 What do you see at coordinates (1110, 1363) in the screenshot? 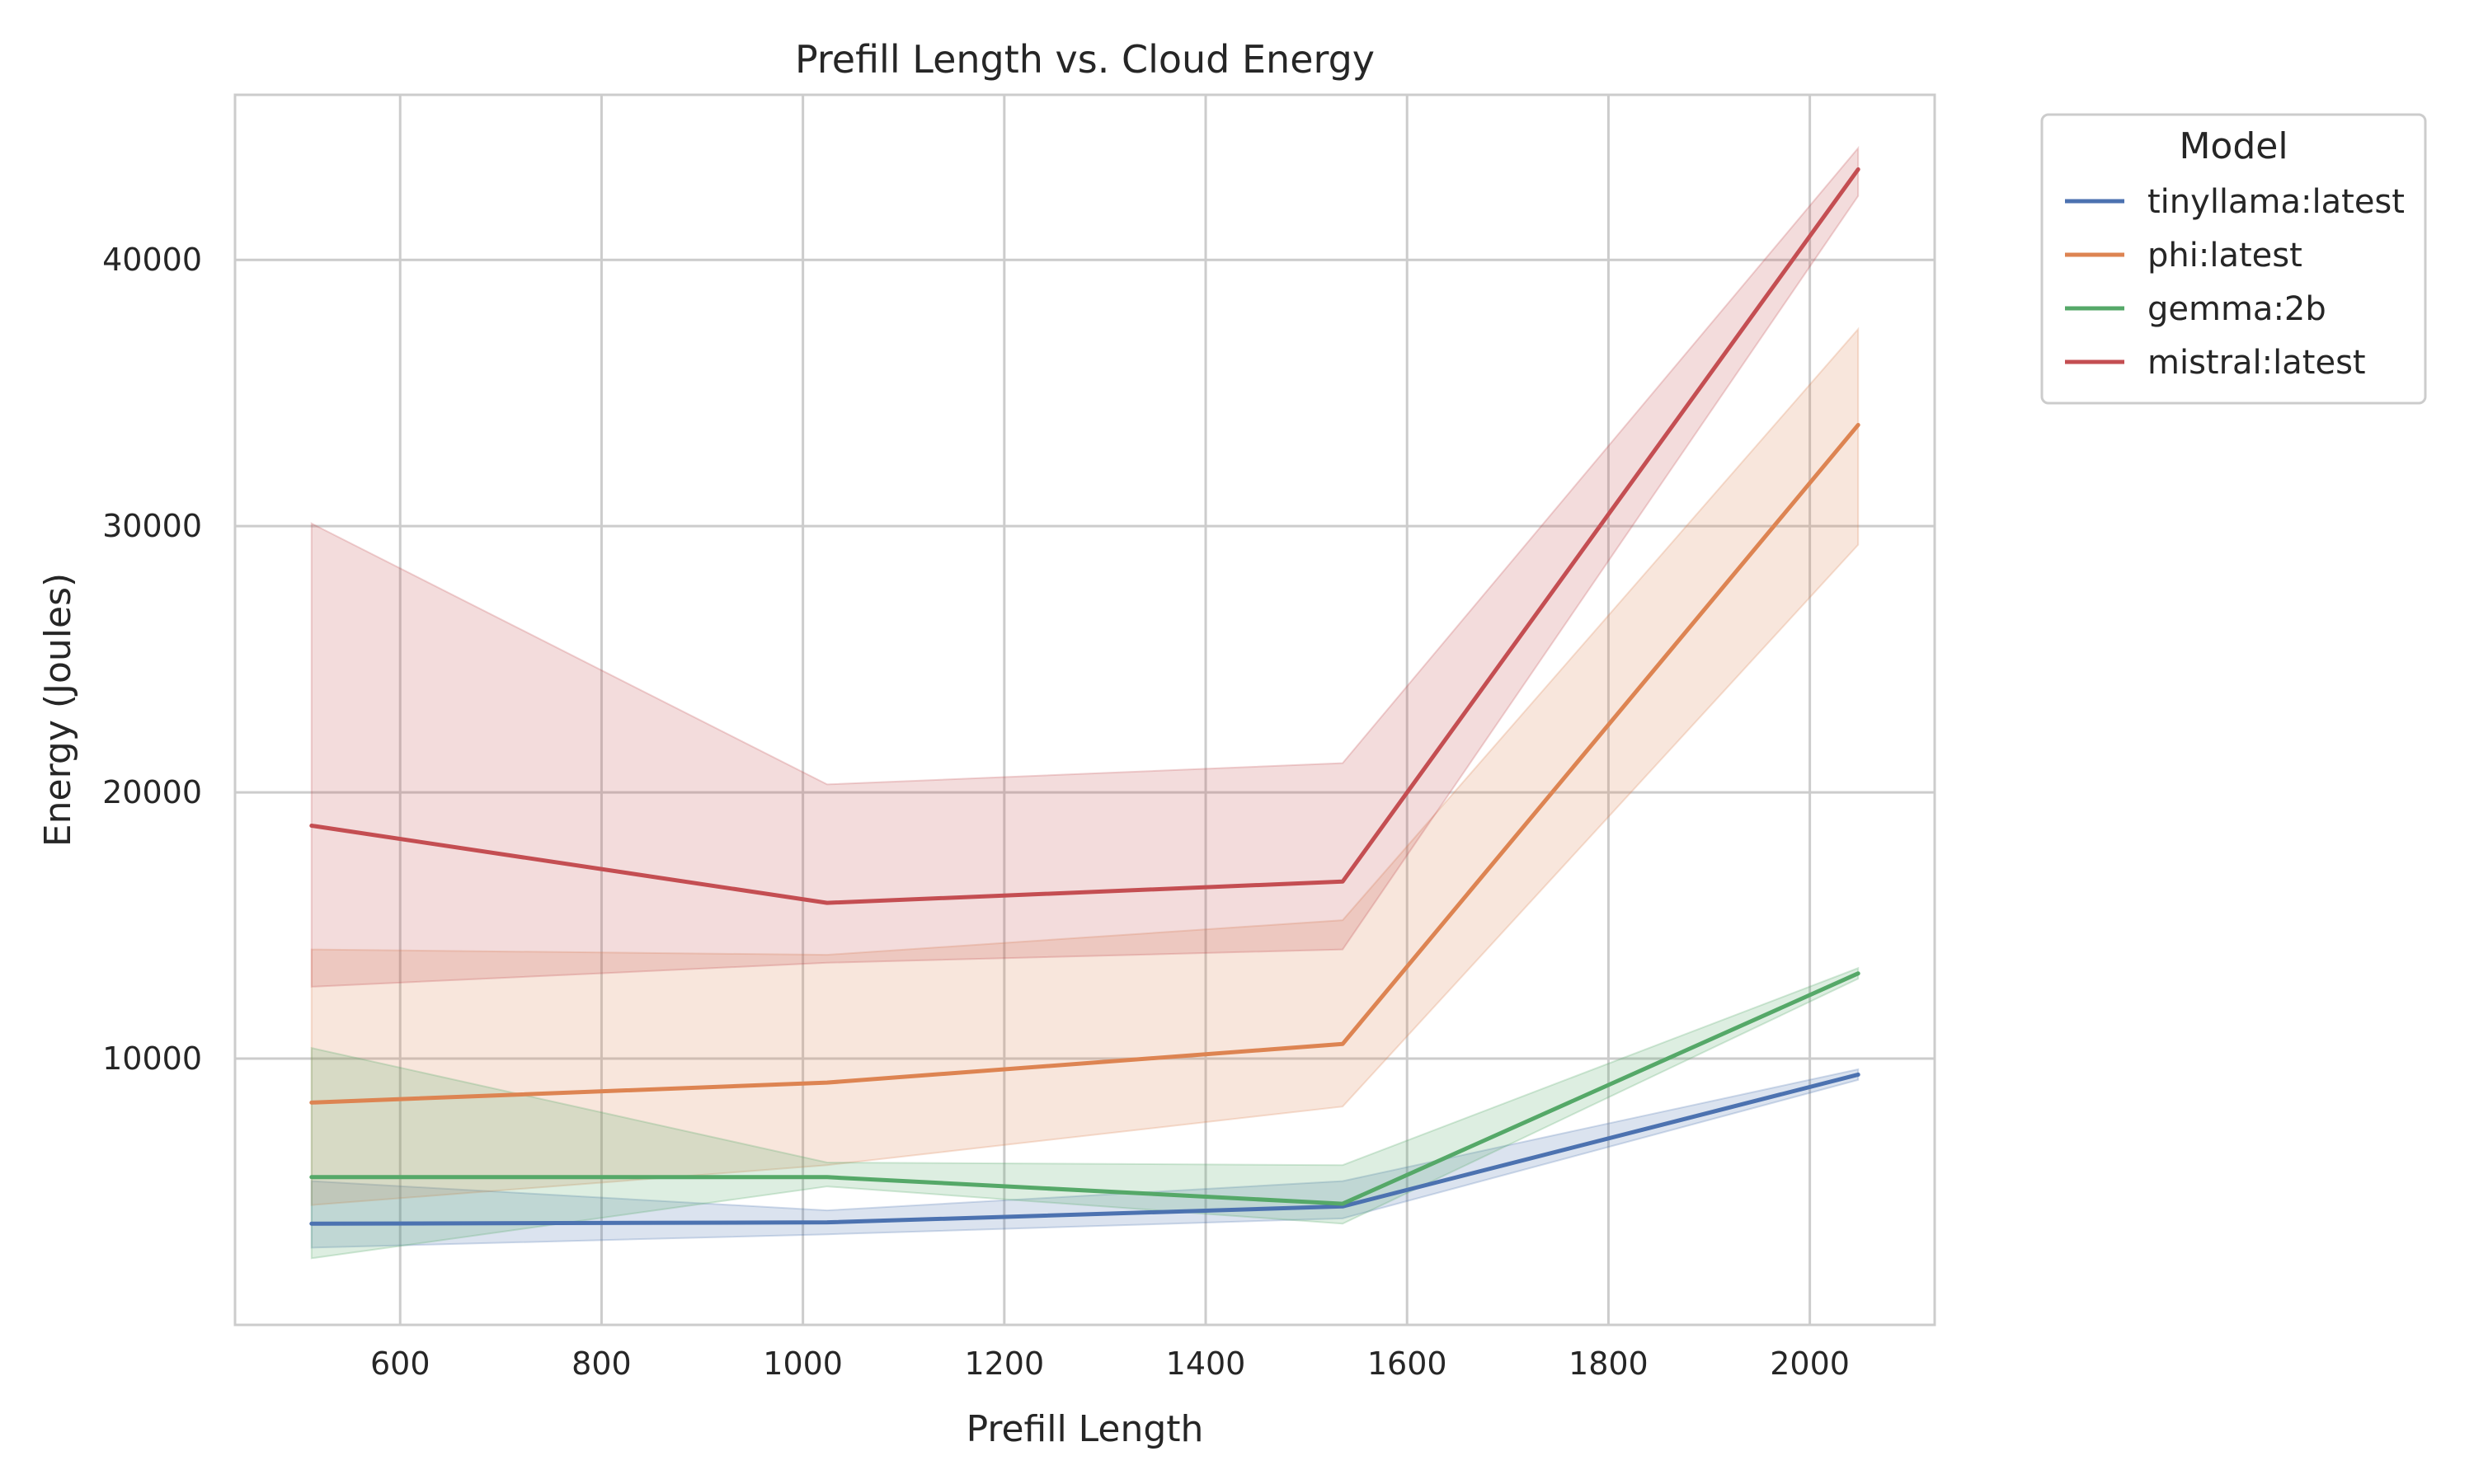
I see `x-tick-labels: 600 800 1000 1200 1400 1600 1800 2000` at bounding box center [1110, 1363].